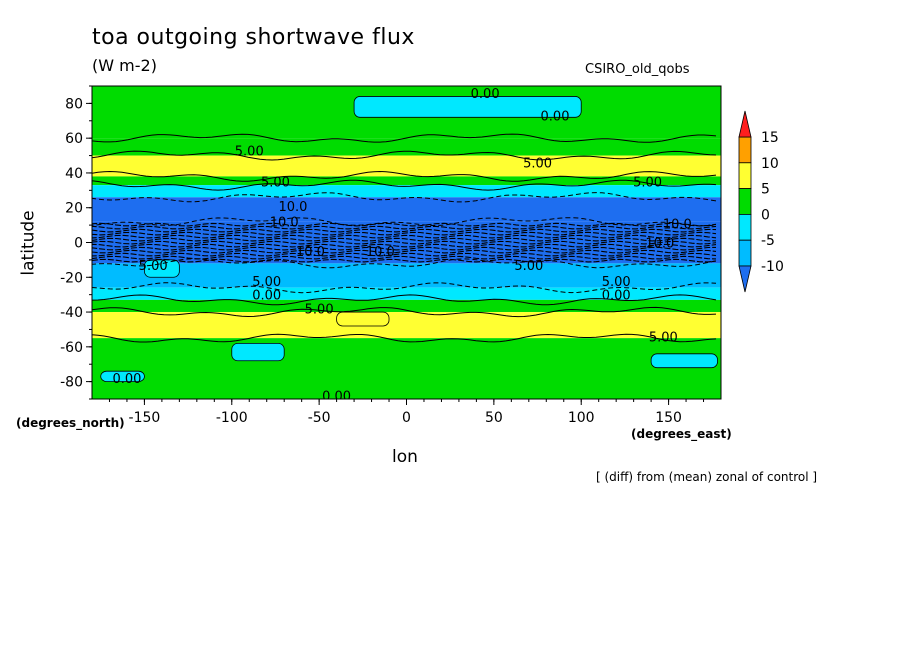 The height and width of the screenshot is (654, 904). What do you see at coordinates (485, 94) in the screenshot?
I see `contour-label-0: 0.00` at bounding box center [485, 94].